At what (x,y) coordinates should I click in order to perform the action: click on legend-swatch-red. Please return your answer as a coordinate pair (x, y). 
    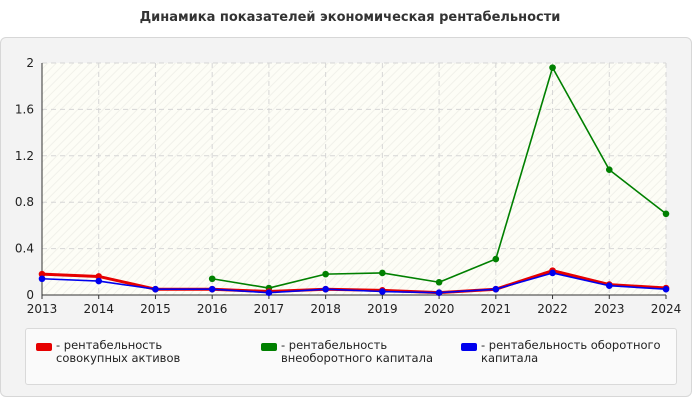
    Looking at the image, I should click on (44, 347).